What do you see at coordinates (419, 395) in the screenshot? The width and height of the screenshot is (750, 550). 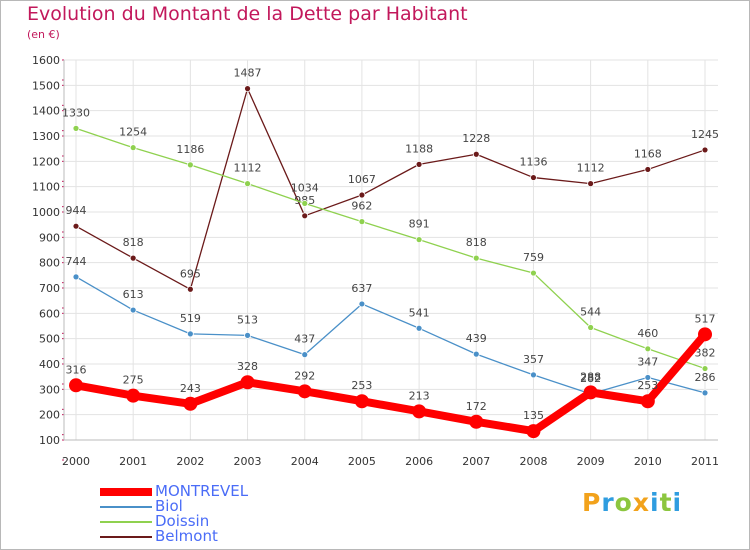 I see `data-label-montrevel: 213` at bounding box center [419, 395].